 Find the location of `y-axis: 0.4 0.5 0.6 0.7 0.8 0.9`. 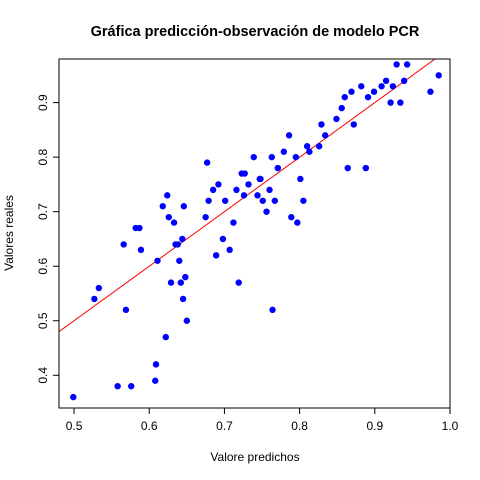

y-axis: 0.4 0.5 0.6 0.7 0.8 0.9 is located at coordinates (48, 239).